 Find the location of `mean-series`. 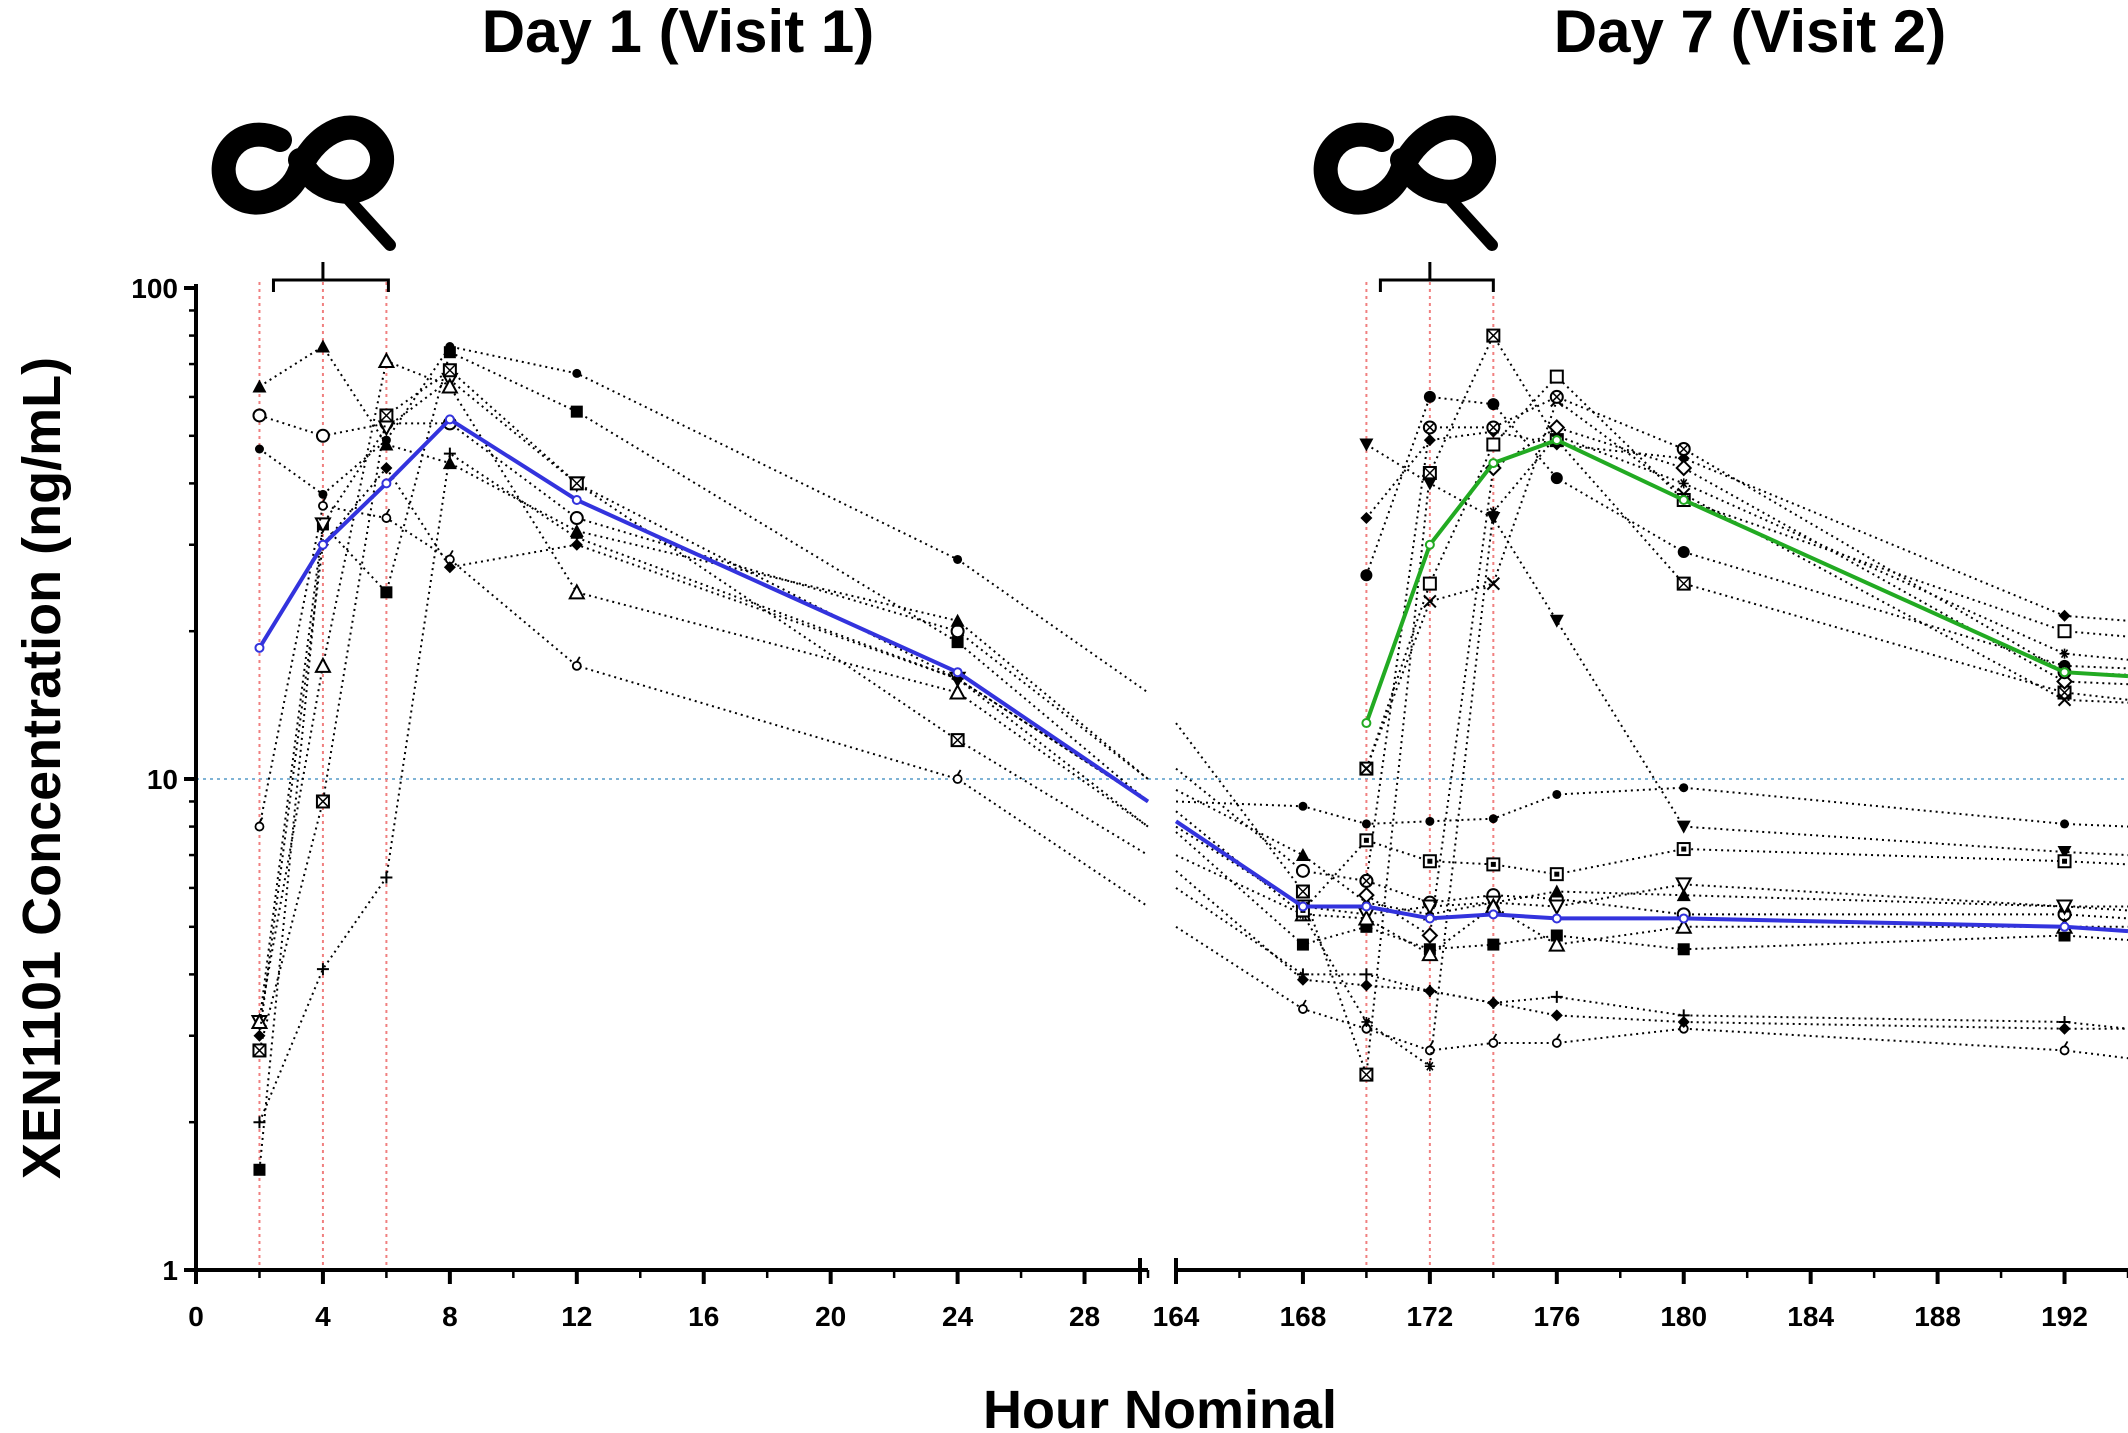

mean-series is located at coordinates (1744, 582).